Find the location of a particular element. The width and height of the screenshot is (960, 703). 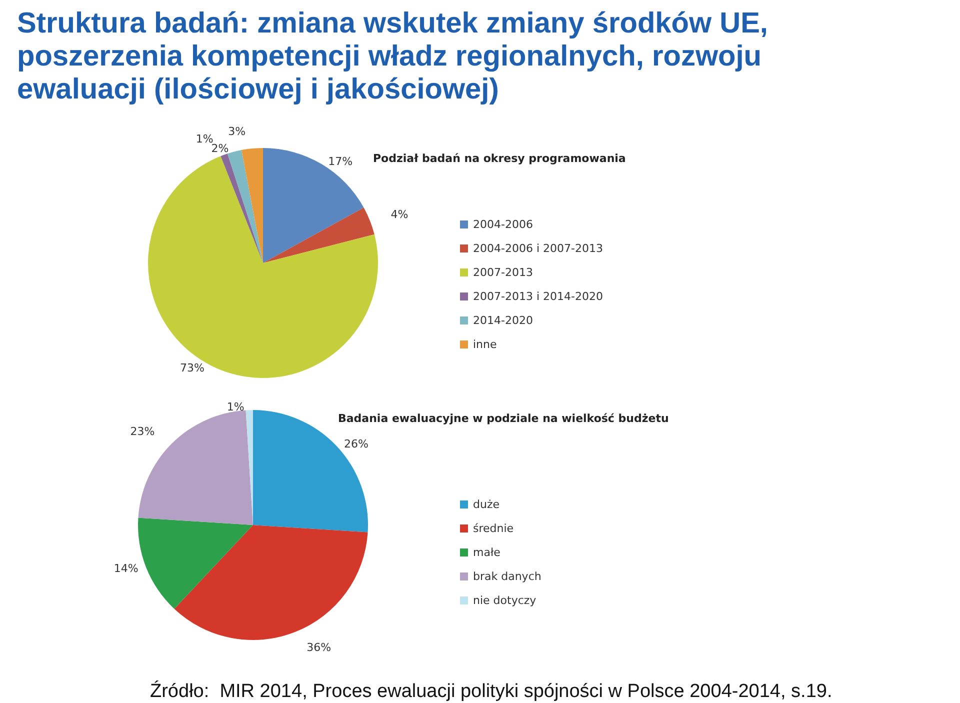

data-label: 26% is located at coordinates (356, 444).